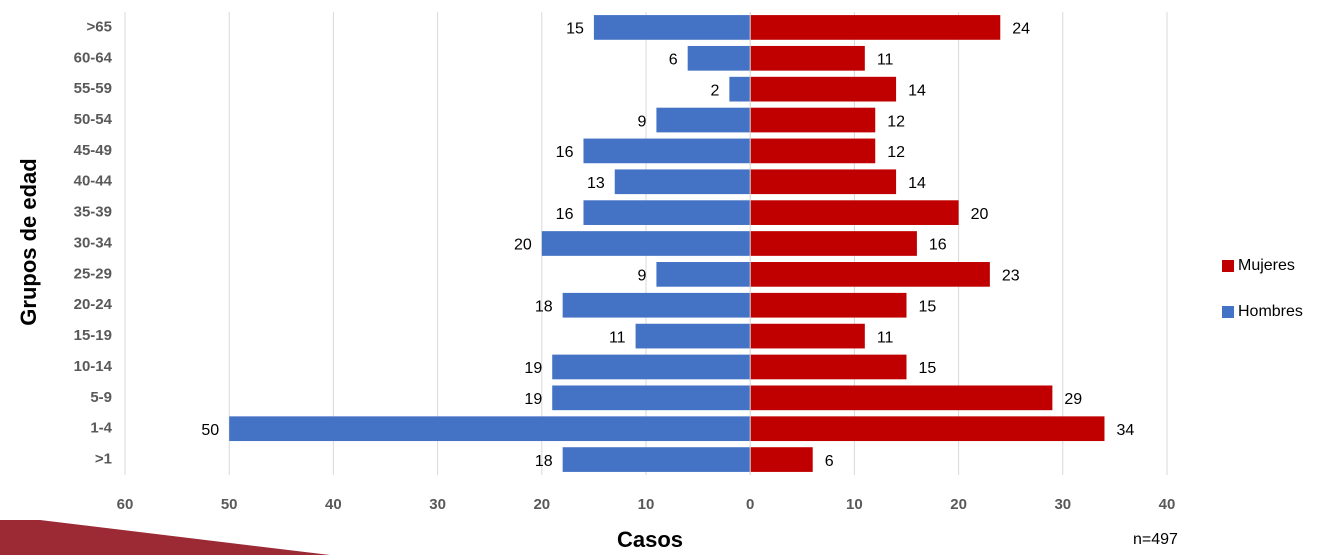 This screenshot has width=1333, height=555. What do you see at coordinates (1155, 539) in the screenshot?
I see `annotation: n=497` at bounding box center [1155, 539].